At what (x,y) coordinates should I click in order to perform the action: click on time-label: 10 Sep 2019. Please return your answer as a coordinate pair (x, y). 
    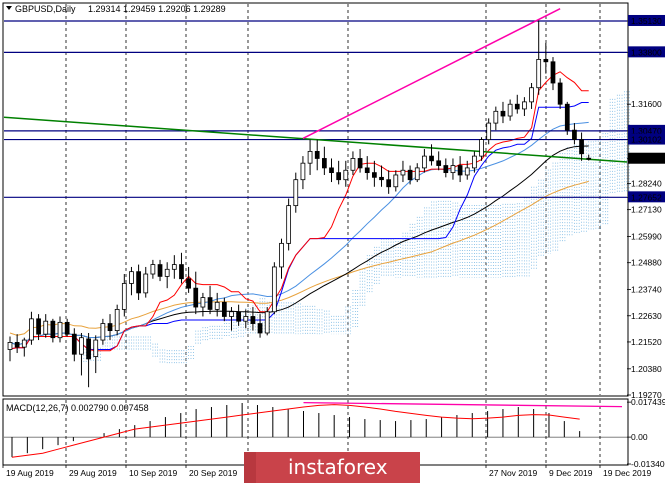
    Looking at the image, I should click on (153, 473).